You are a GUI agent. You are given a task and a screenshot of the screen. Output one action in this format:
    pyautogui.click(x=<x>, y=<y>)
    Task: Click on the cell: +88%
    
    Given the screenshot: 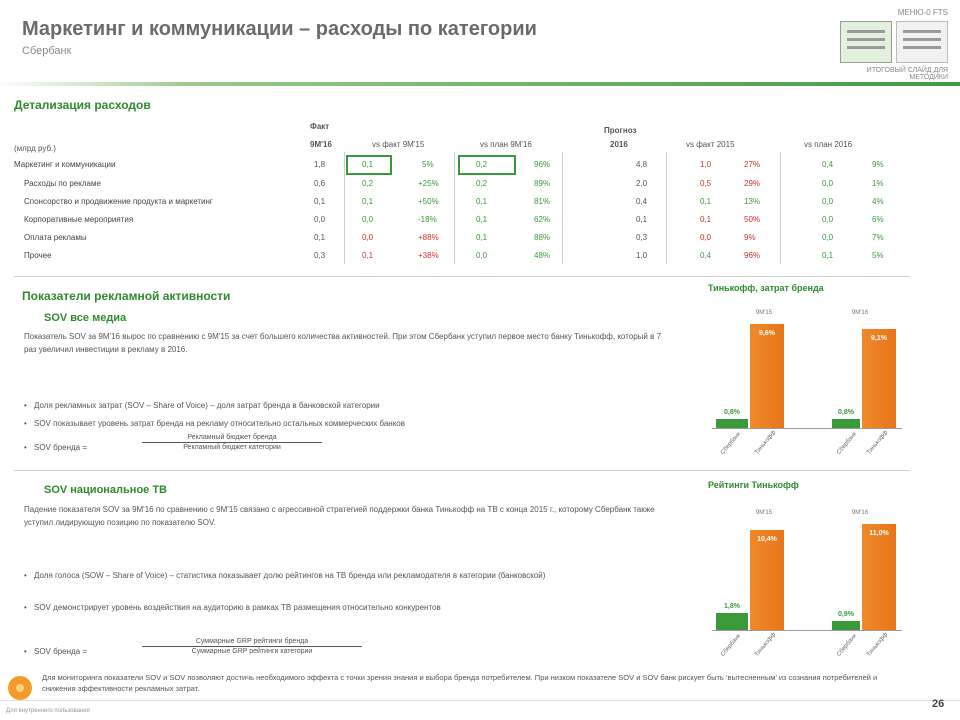 What is the action you would take?
    pyautogui.click(x=428, y=237)
    